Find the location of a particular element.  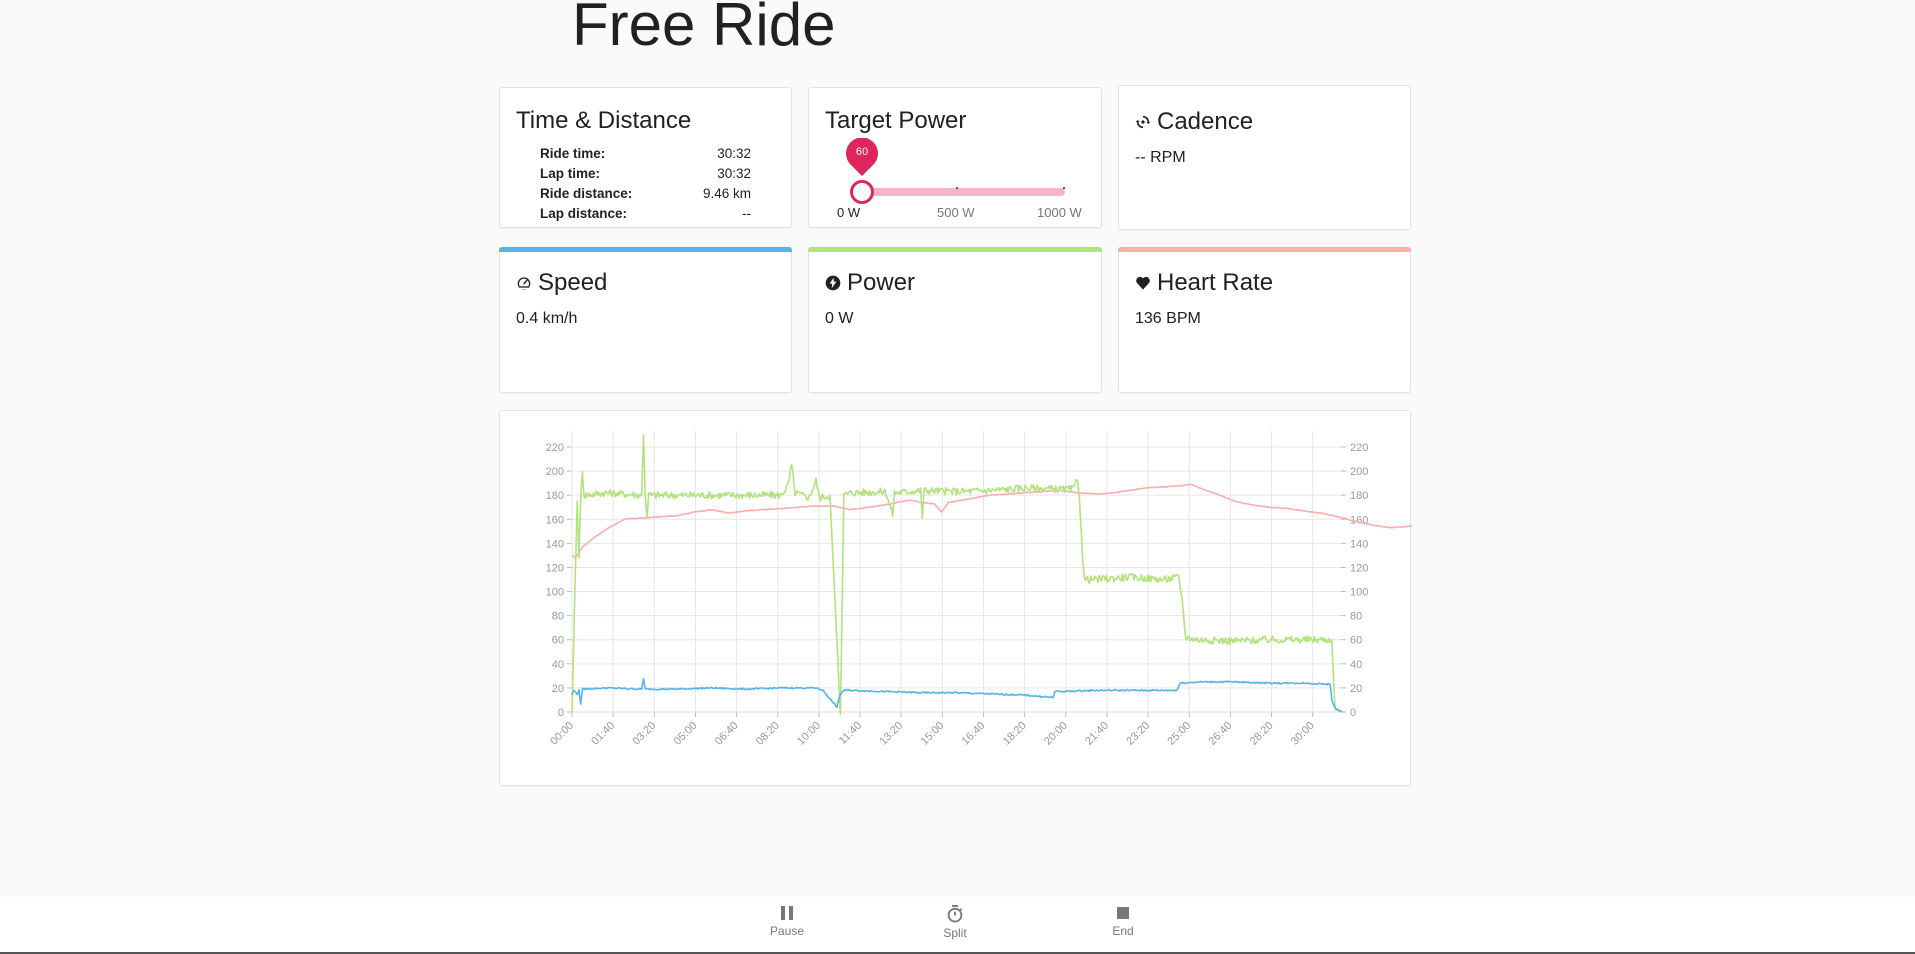

y-tick-label-right: 120 is located at coordinates (1359, 568).